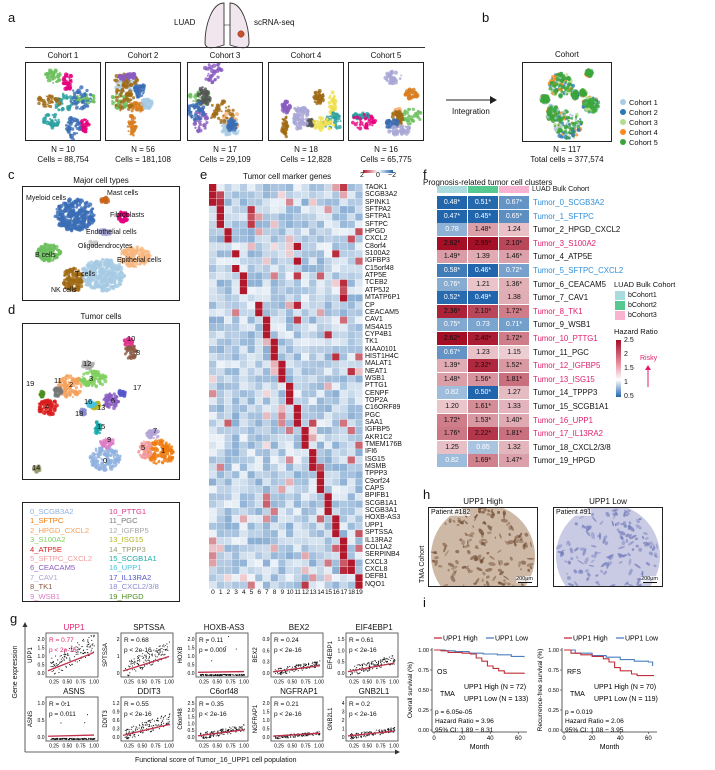  I want to click on scale-bar-line, so click(649, 582).